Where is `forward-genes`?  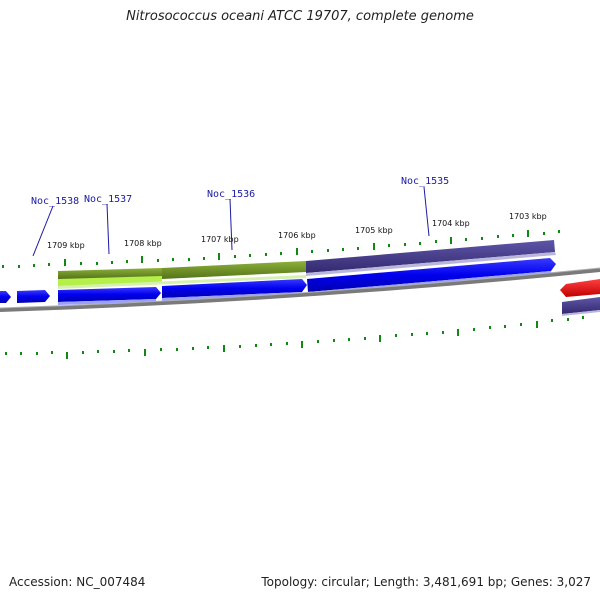
forward-genes is located at coordinates (278, 281).